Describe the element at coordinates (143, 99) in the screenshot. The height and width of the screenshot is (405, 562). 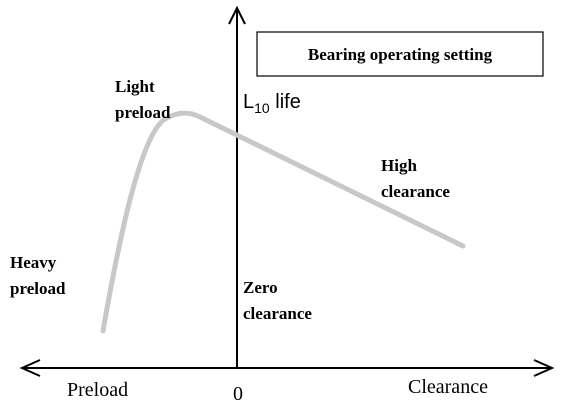
I see `annotation: Light preload` at that location.